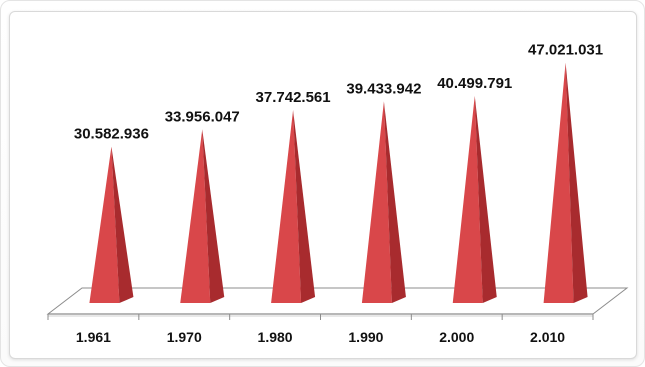  Describe the element at coordinates (365, 337) in the screenshot. I see `x-tick-label: 1.990` at that location.